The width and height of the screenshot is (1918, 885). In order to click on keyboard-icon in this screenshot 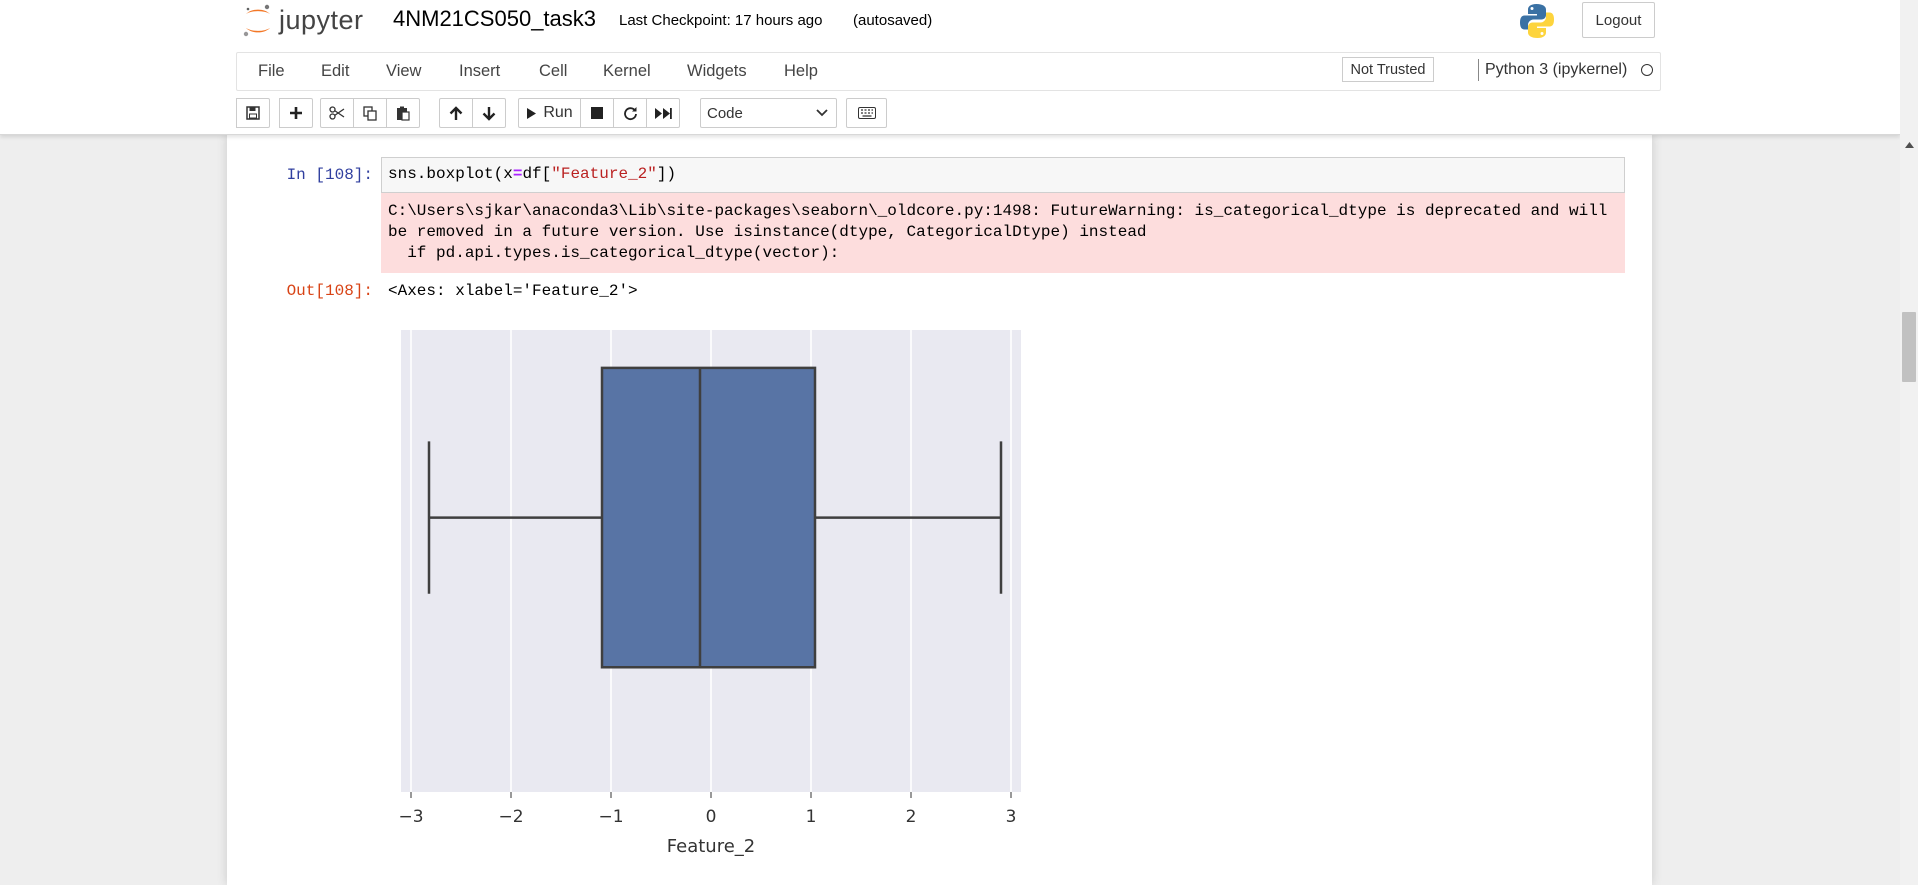, I will do `click(866, 113)`.